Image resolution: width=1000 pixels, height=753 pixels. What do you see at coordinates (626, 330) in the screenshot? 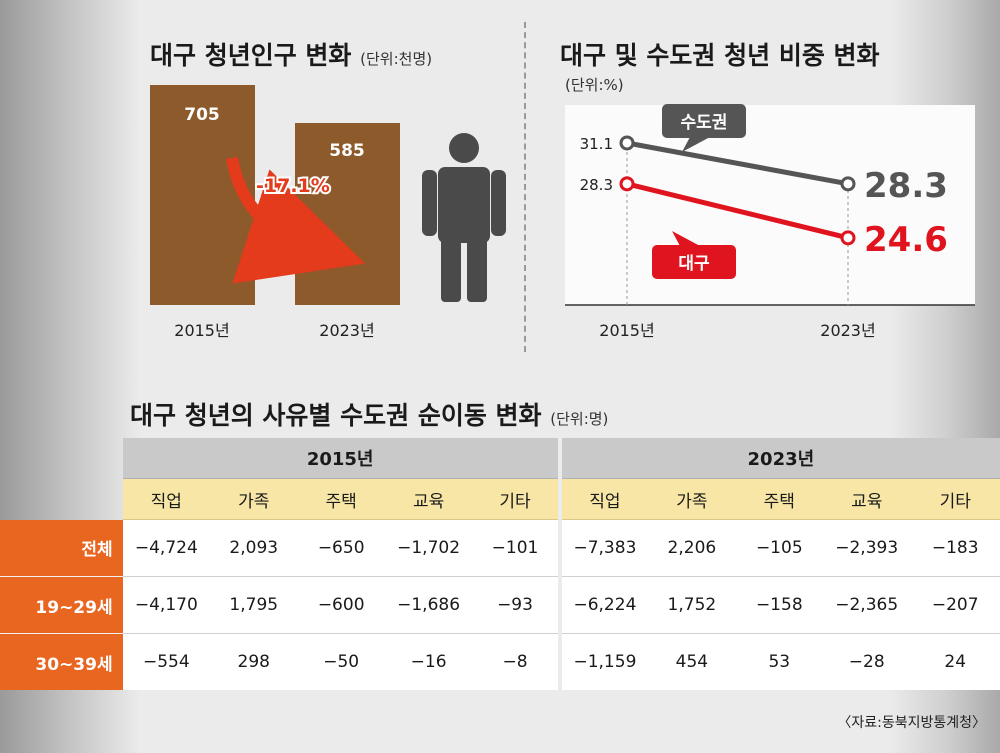
I see `line-axis-label-2015: 2015년` at bounding box center [626, 330].